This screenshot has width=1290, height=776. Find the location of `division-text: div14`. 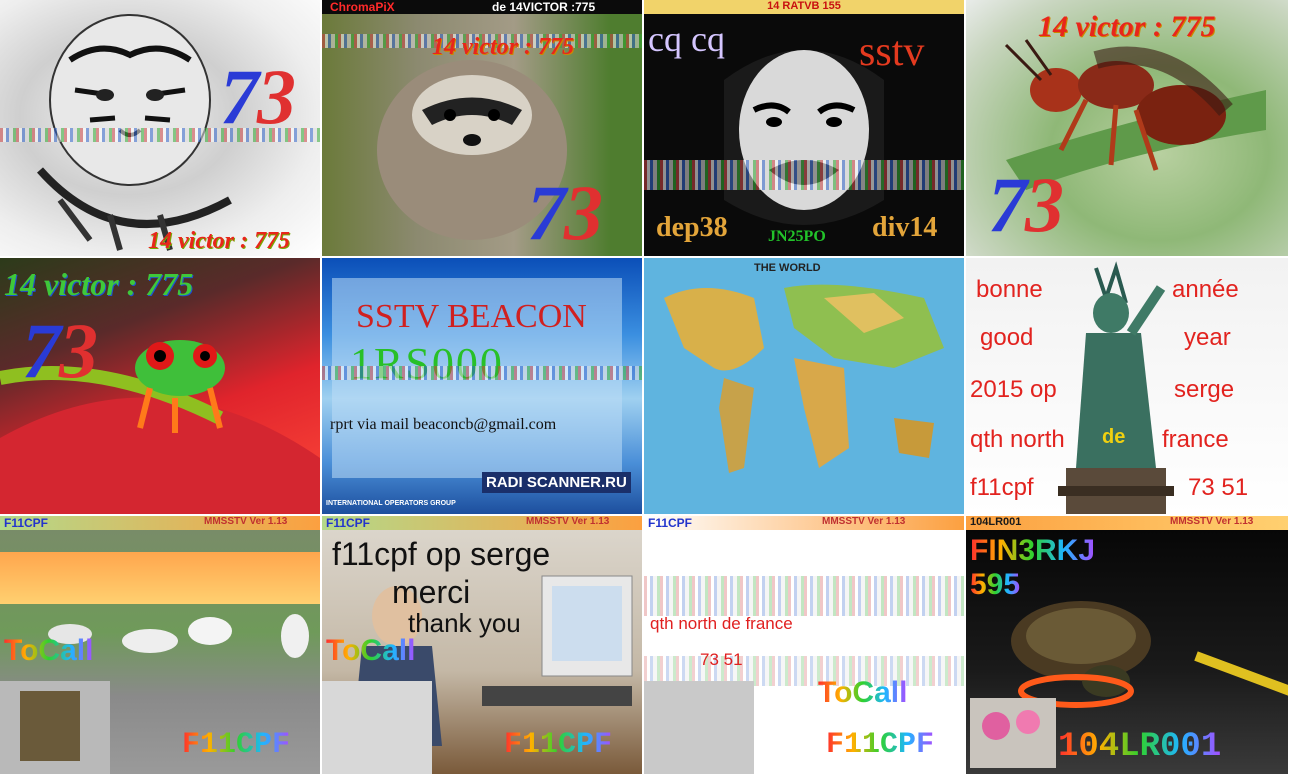

division-text: div14 is located at coordinates (905, 227).